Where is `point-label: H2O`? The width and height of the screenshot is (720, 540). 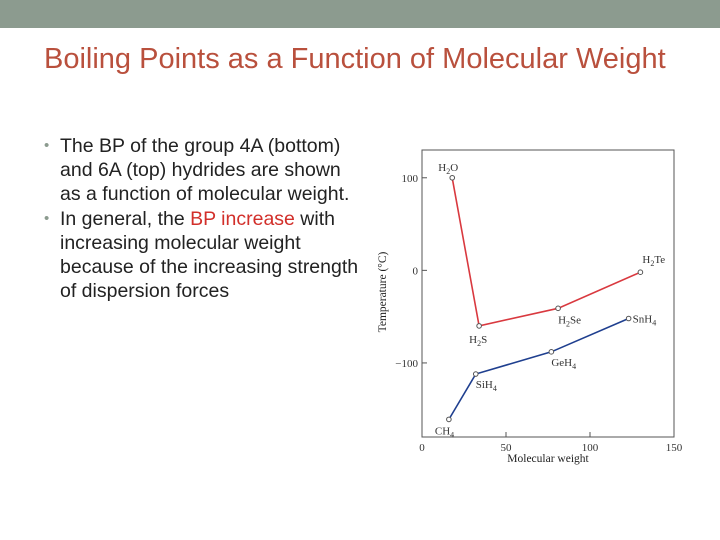 point-label: H2O is located at coordinates (448, 169).